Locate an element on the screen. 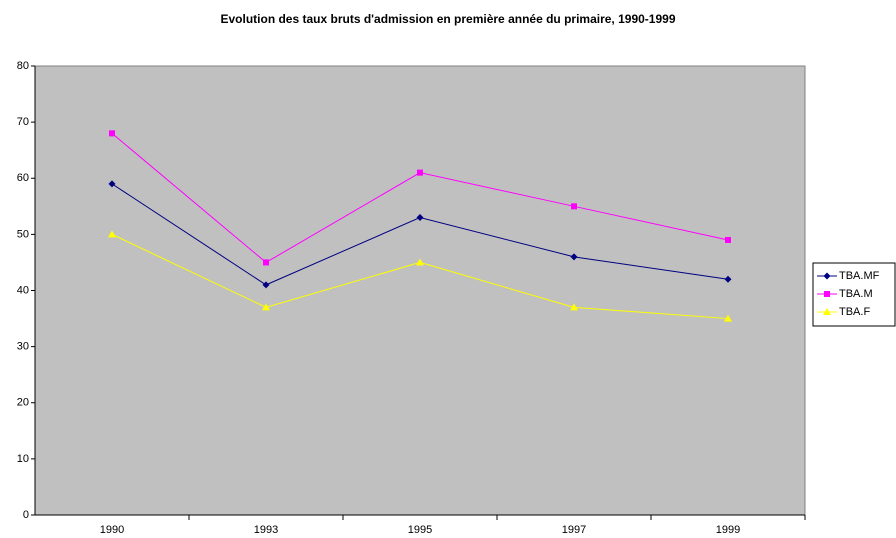  y-tick-label: 10 is located at coordinates (23, 459).